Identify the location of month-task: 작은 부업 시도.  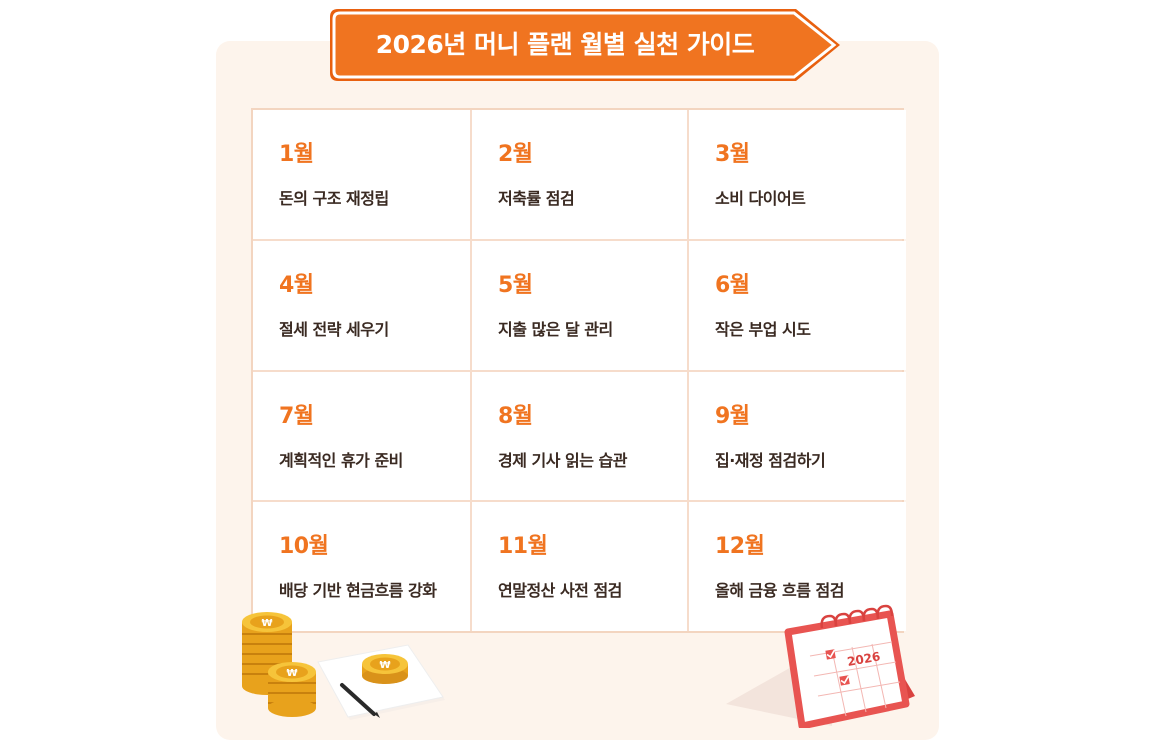
(763, 329).